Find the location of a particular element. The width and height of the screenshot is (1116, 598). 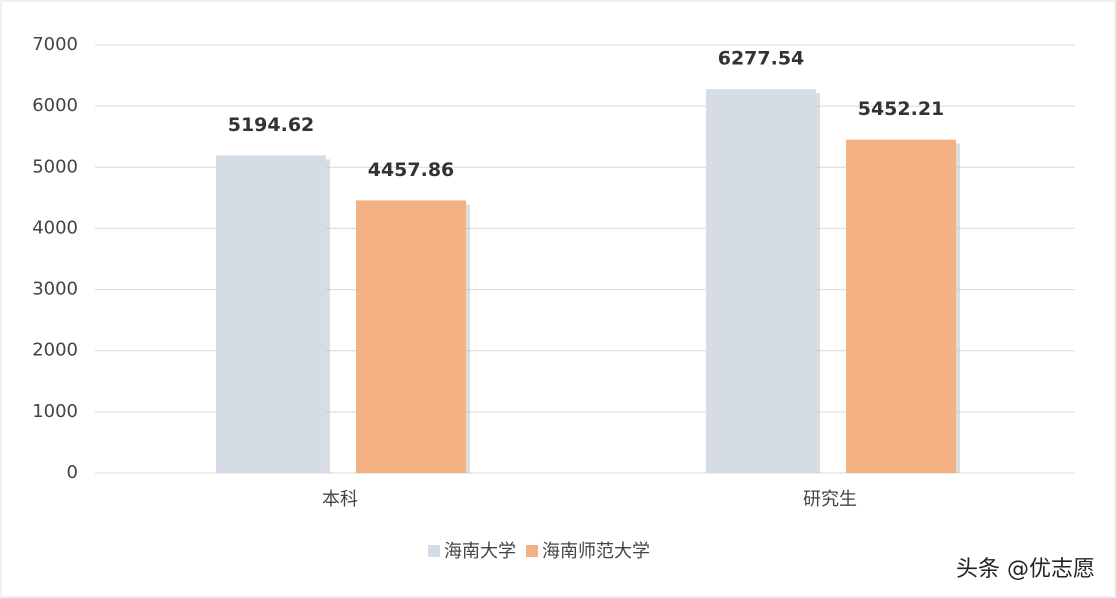

legend-label: 海南大学 is located at coordinates (480, 551).